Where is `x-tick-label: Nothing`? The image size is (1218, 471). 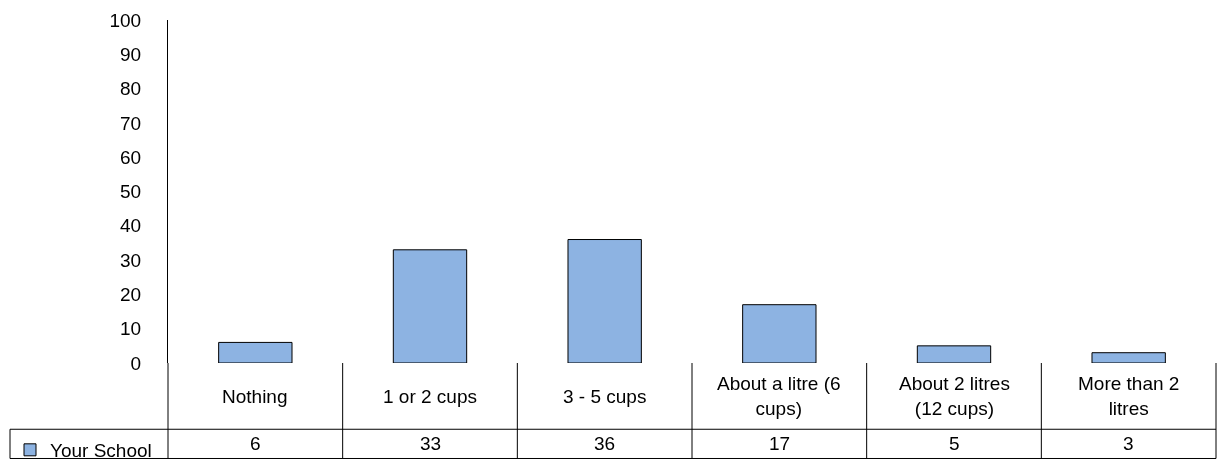
x-tick-label: Nothing is located at coordinates (255, 396).